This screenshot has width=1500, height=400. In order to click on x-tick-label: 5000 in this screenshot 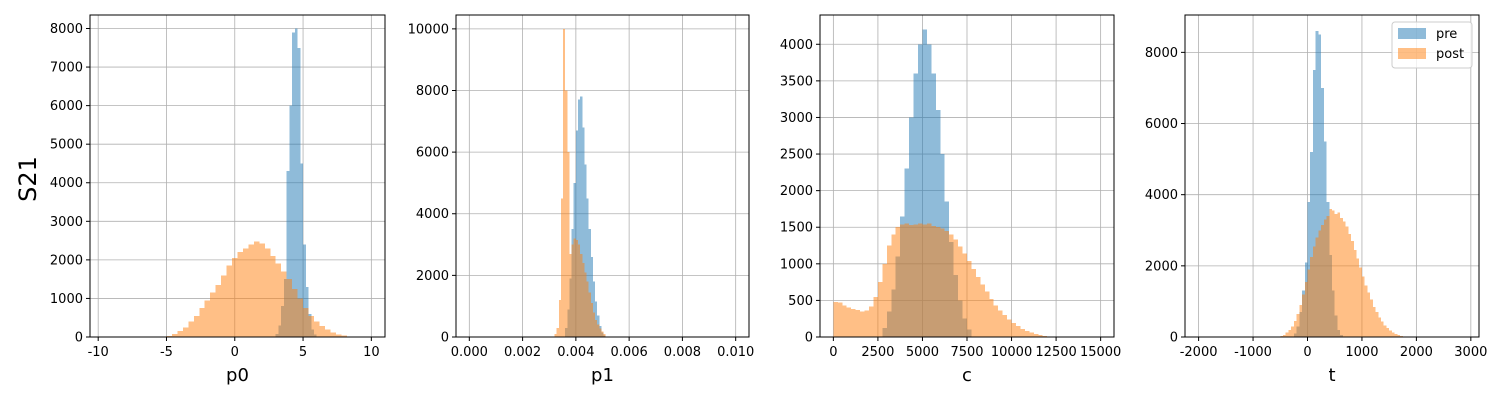, I will do `click(922, 352)`.